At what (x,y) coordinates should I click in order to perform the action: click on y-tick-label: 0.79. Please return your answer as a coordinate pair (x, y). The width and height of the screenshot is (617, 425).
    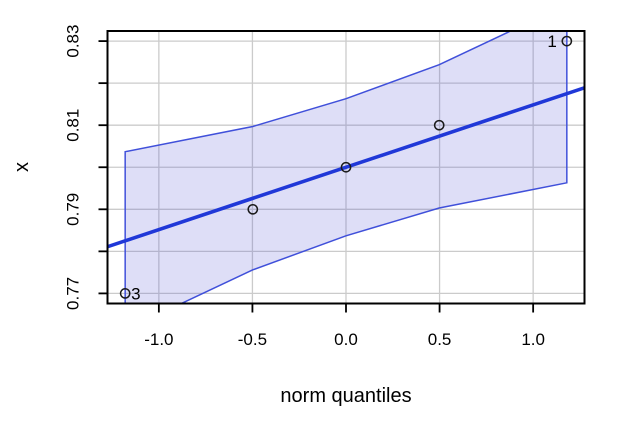
    Looking at the image, I should click on (73, 209).